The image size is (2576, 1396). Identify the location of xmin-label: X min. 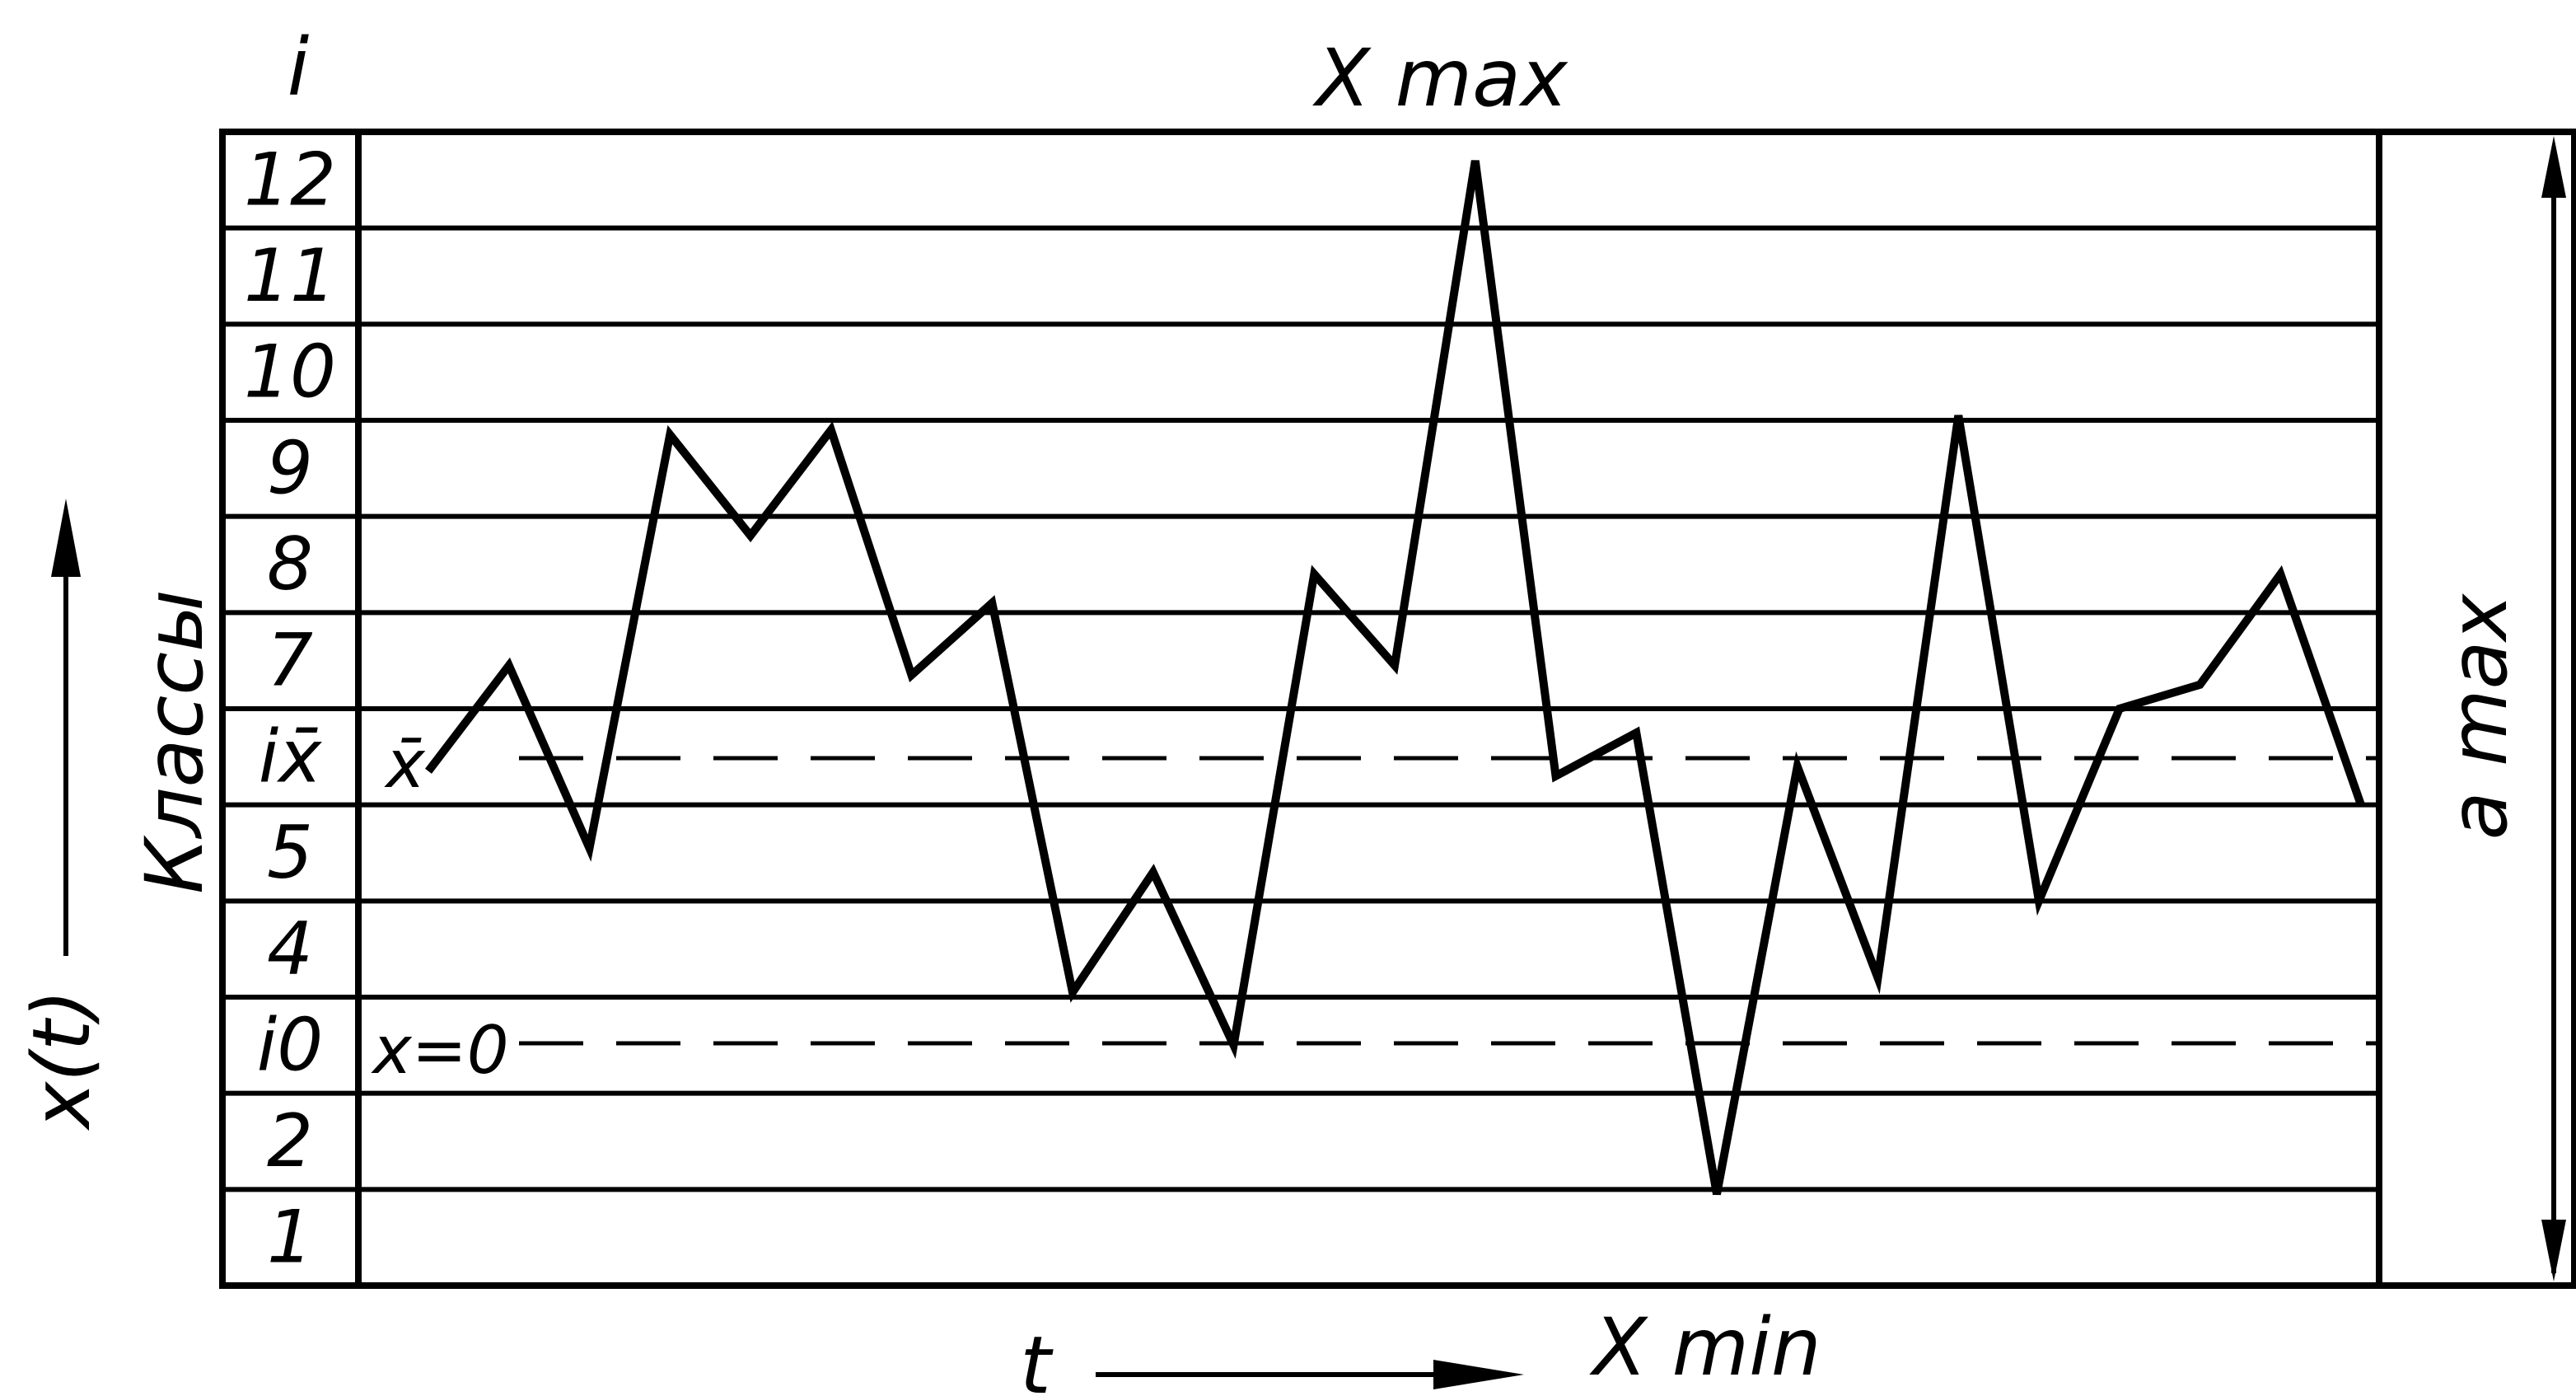
(1704, 1347).